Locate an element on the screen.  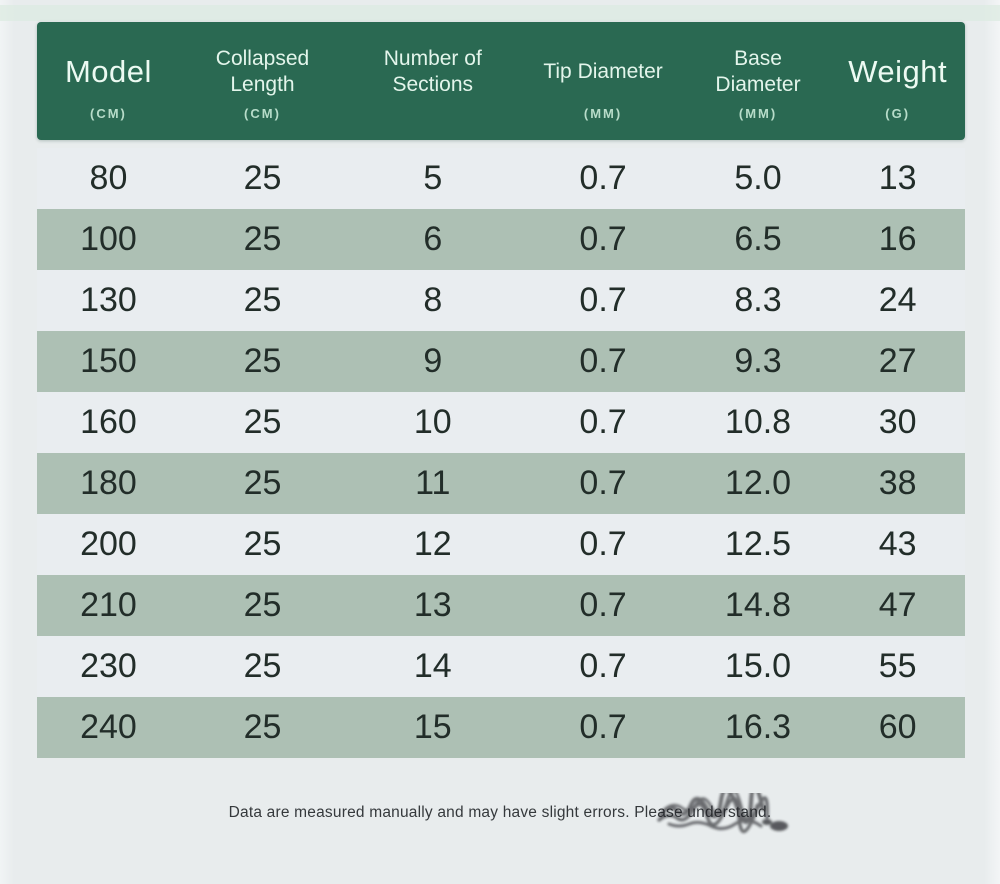
table-cell: 11 is located at coordinates (433, 483).